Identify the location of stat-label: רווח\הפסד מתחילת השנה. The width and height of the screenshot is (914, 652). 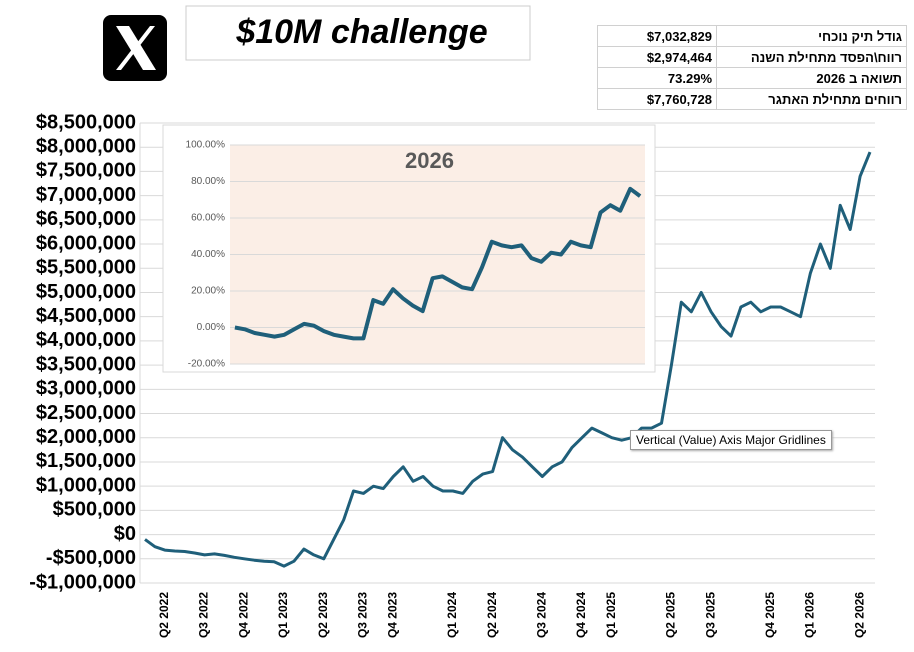
(811, 57).